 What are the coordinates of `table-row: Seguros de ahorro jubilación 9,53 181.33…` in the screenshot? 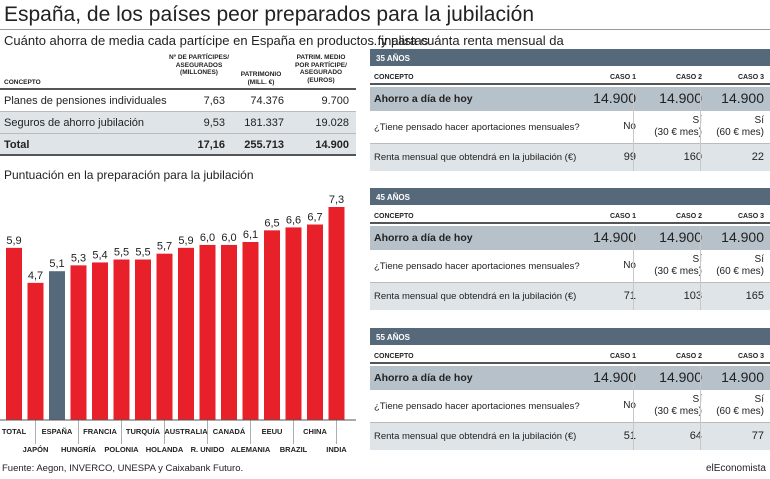 It's located at (178, 123).